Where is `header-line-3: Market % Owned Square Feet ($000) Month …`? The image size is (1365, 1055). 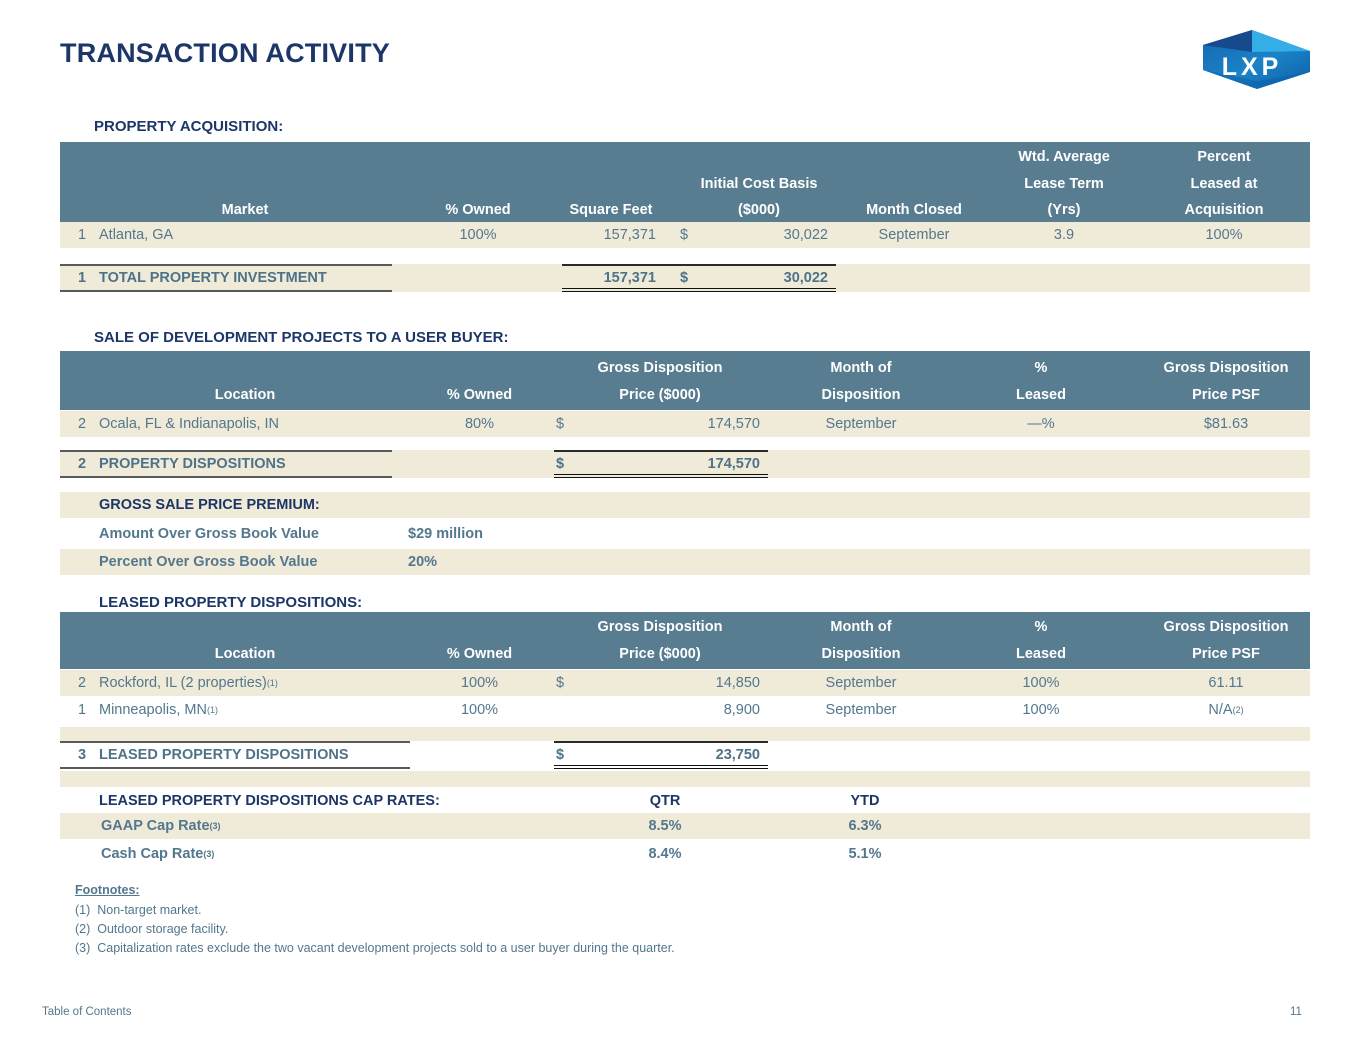
header-line-3: Market % Owned Square Feet ($000) Month … is located at coordinates (685, 210).